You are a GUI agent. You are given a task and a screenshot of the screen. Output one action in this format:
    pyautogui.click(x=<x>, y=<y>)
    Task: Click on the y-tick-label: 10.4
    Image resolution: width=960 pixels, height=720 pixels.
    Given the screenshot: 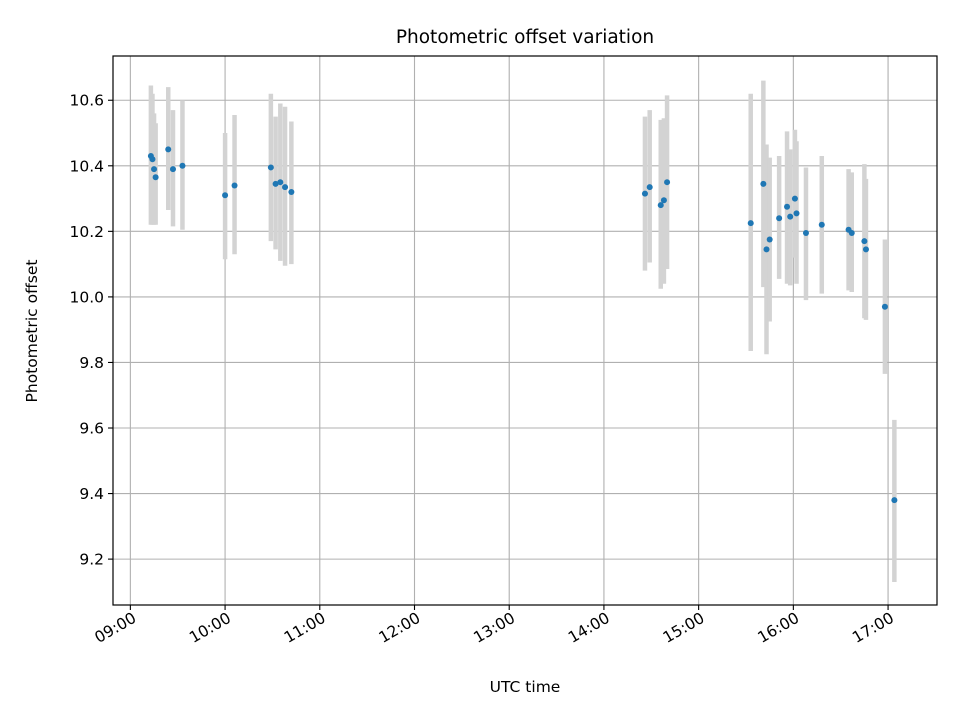 What is the action you would take?
    pyautogui.click(x=86, y=166)
    